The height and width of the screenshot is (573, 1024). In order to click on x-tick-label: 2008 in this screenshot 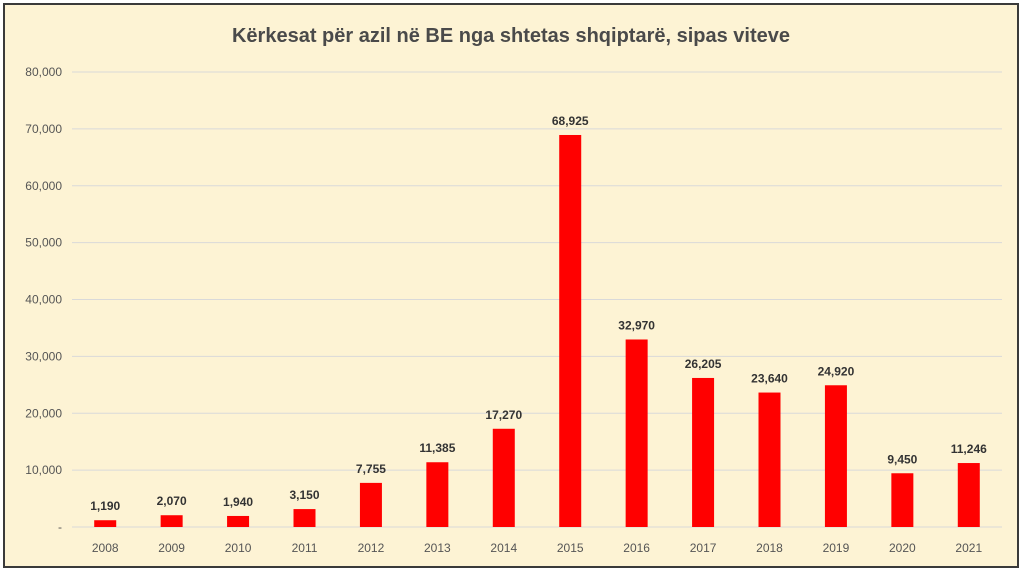, I will do `click(105, 548)`.